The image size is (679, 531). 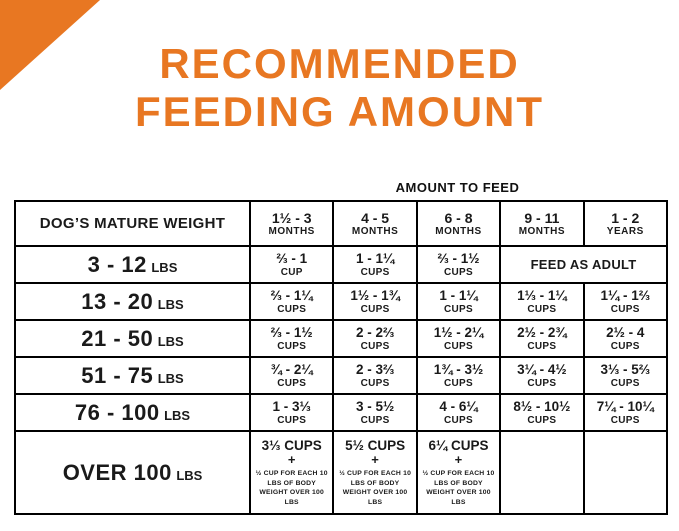 I want to click on amount-value: 2½ - 4, so click(x=625, y=333).